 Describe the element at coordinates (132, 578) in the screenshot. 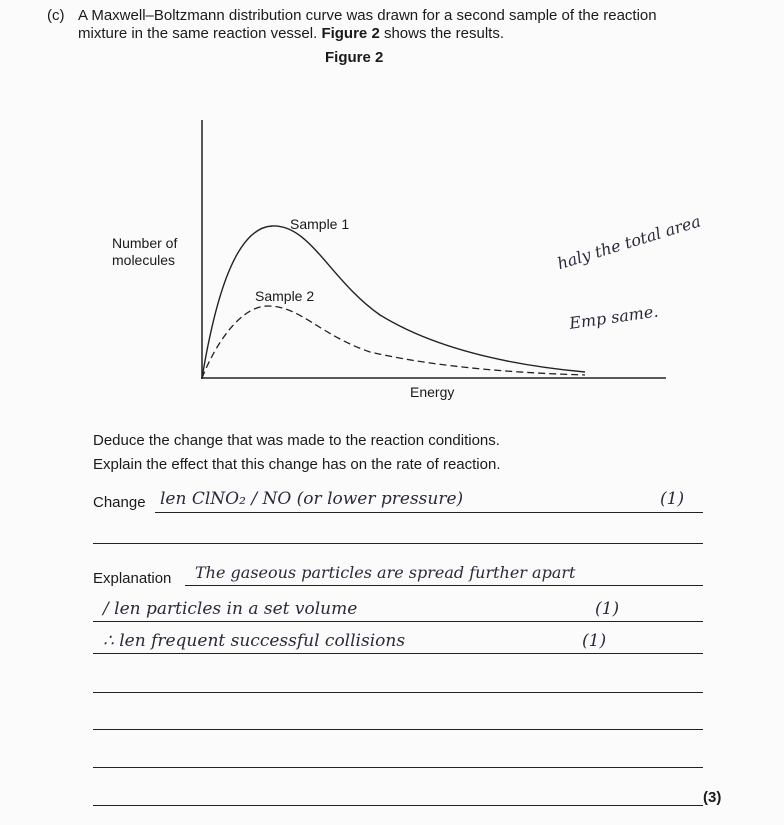

I see `explanation-label: Explanation` at that location.